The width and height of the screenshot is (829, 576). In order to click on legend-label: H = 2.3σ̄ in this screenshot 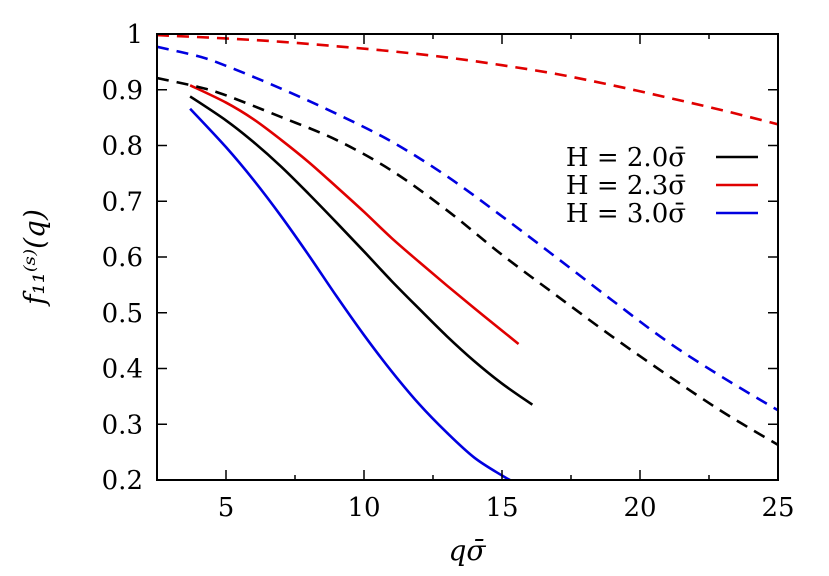, I will do `click(626, 186)`.